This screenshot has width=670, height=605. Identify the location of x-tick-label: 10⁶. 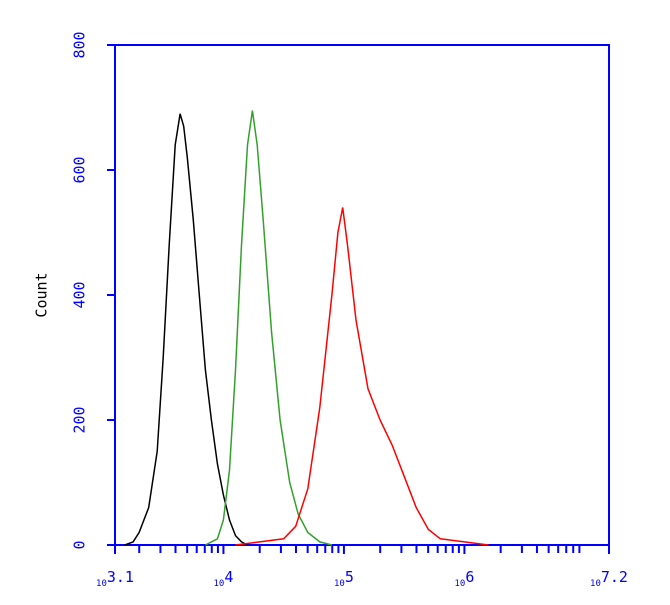
(464, 578).